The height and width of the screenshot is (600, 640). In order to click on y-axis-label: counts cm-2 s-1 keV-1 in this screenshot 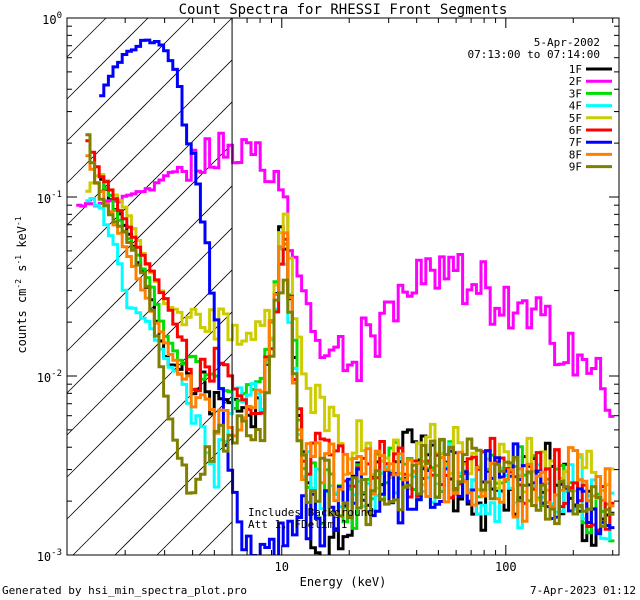, I will do `click(21, 284)`.